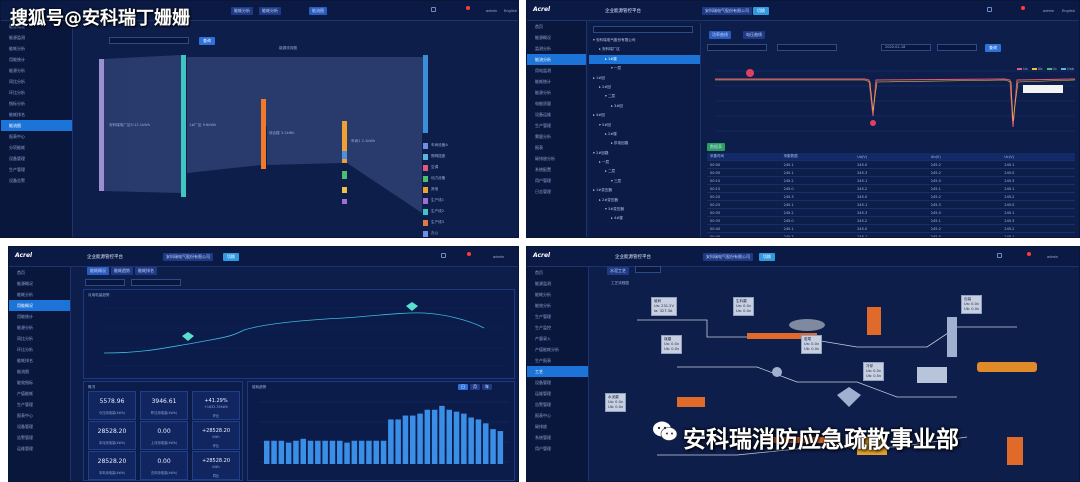 This screenshot has height=482, width=1080. What do you see at coordinates (611, 133) in the screenshot?
I see `tree-node: ▸ 2#楼` at bounding box center [611, 133].